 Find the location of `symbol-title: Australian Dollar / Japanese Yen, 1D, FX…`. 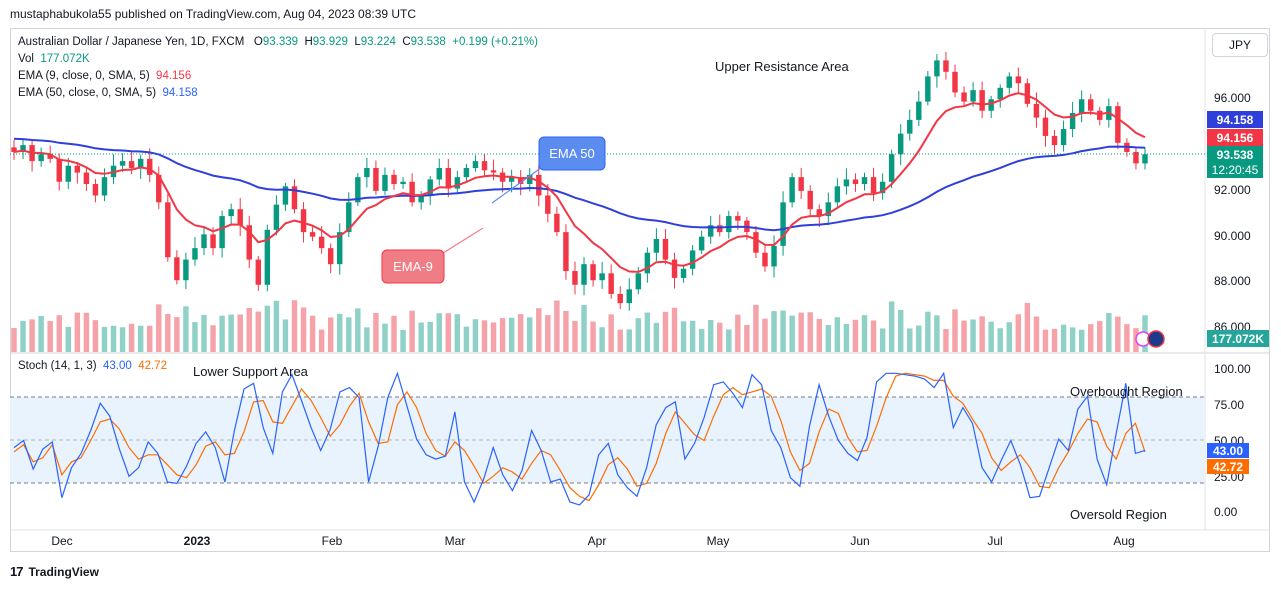

symbol-title: Australian Dollar / Japanese Yen, 1D, FX… is located at coordinates (131, 42).